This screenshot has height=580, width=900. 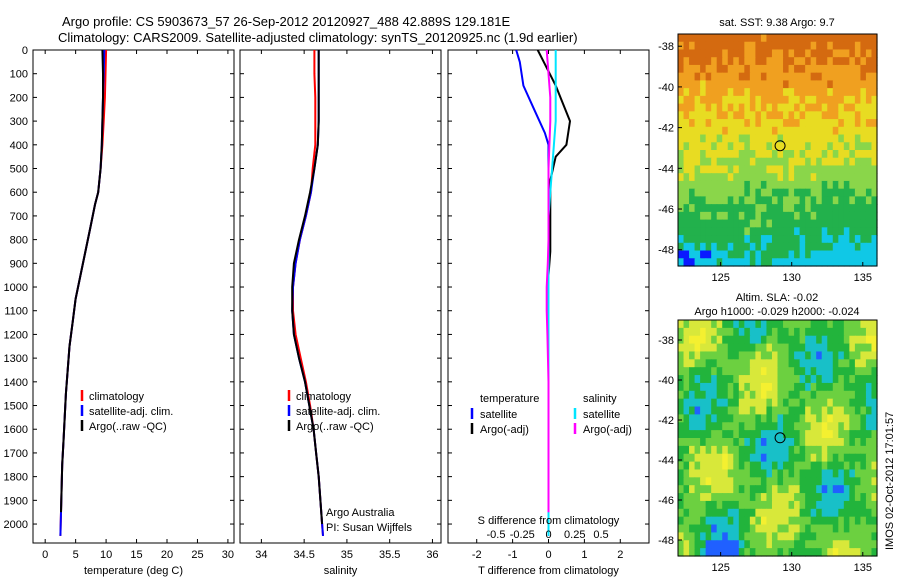 What do you see at coordinates (522, 535) in the screenshot?
I see `top-tick-label: -0.25` at bounding box center [522, 535].